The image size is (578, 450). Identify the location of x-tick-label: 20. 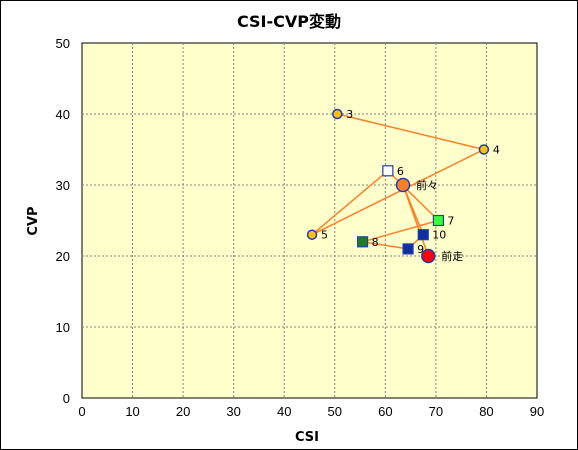
(183, 411).